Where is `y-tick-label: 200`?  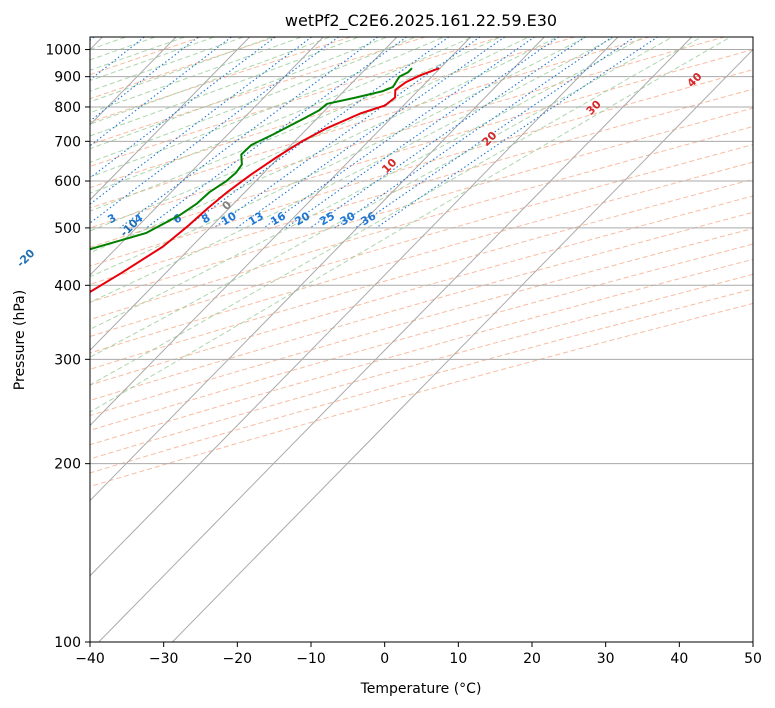
y-tick-label: 200 is located at coordinates (67, 465).